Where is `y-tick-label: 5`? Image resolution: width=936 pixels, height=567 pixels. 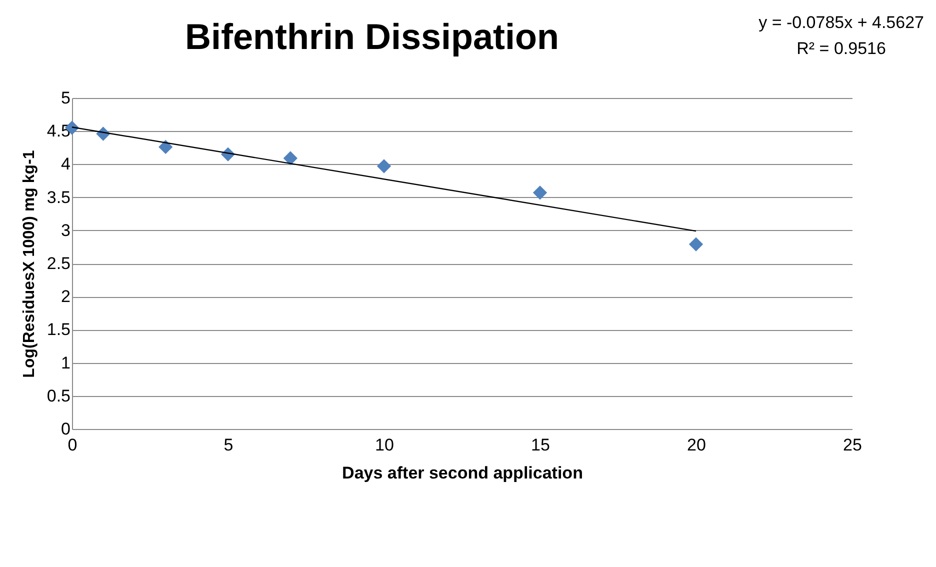 y-tick-label: 5 is located at coordinates (65, 98).